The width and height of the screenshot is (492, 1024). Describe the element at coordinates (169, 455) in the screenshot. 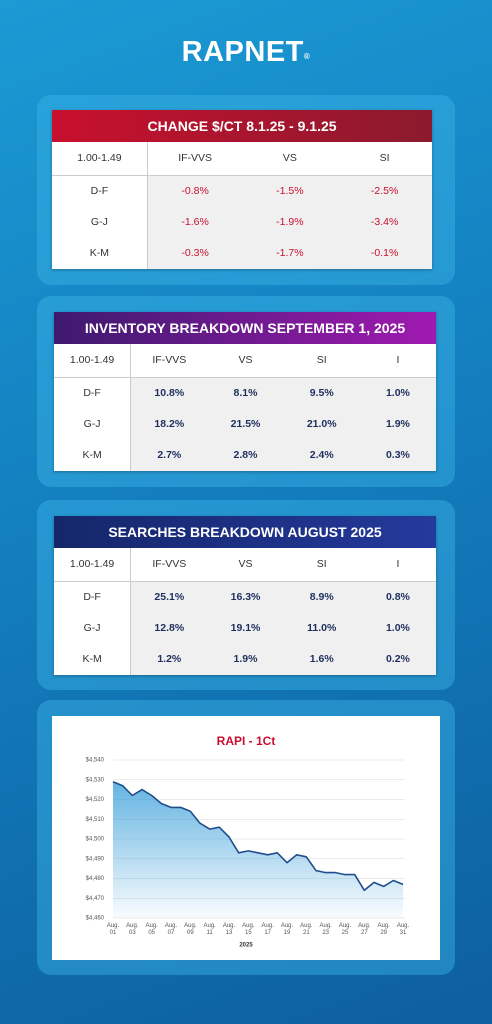

I see `table-cell: 2.7%` at that location.